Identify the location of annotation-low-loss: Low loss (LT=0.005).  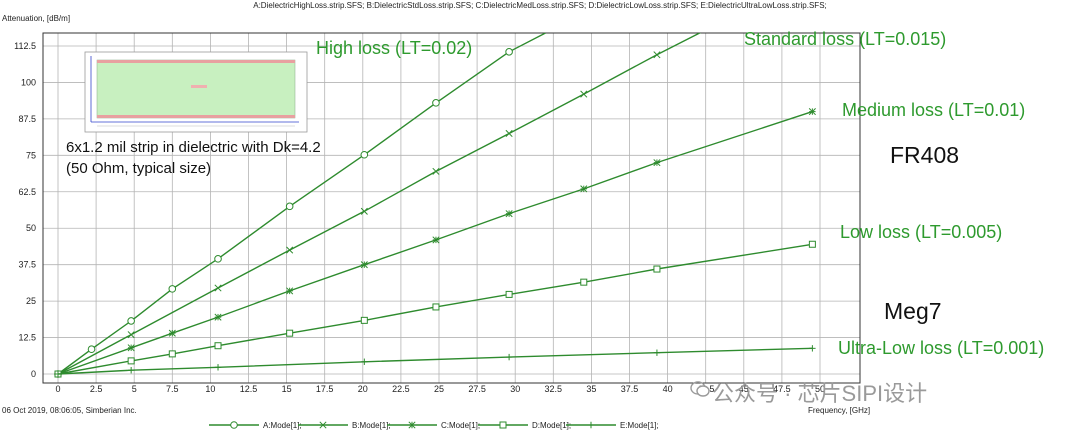
(921, 232).